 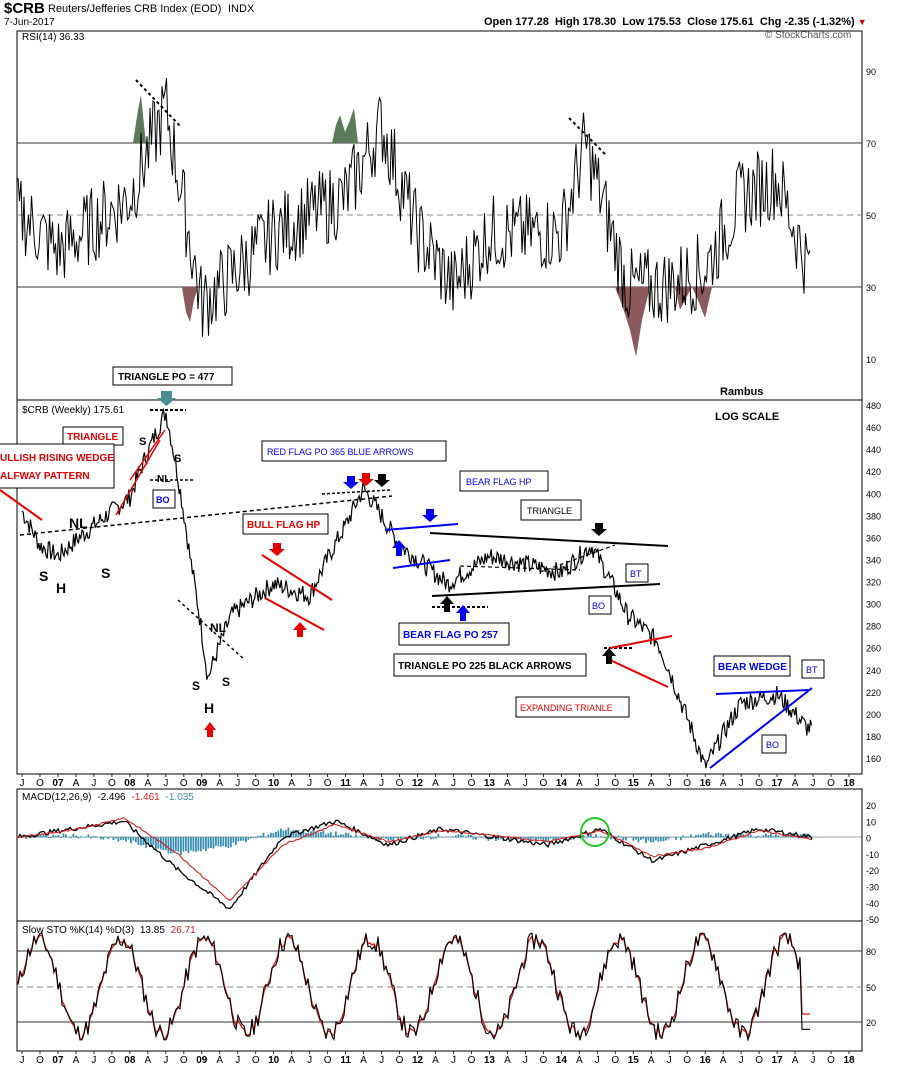 What do you see at coordinates (277, 549) in the screenshot?
I see `red-down-arrow-icon-flag1` at bounding box center [277, 549].